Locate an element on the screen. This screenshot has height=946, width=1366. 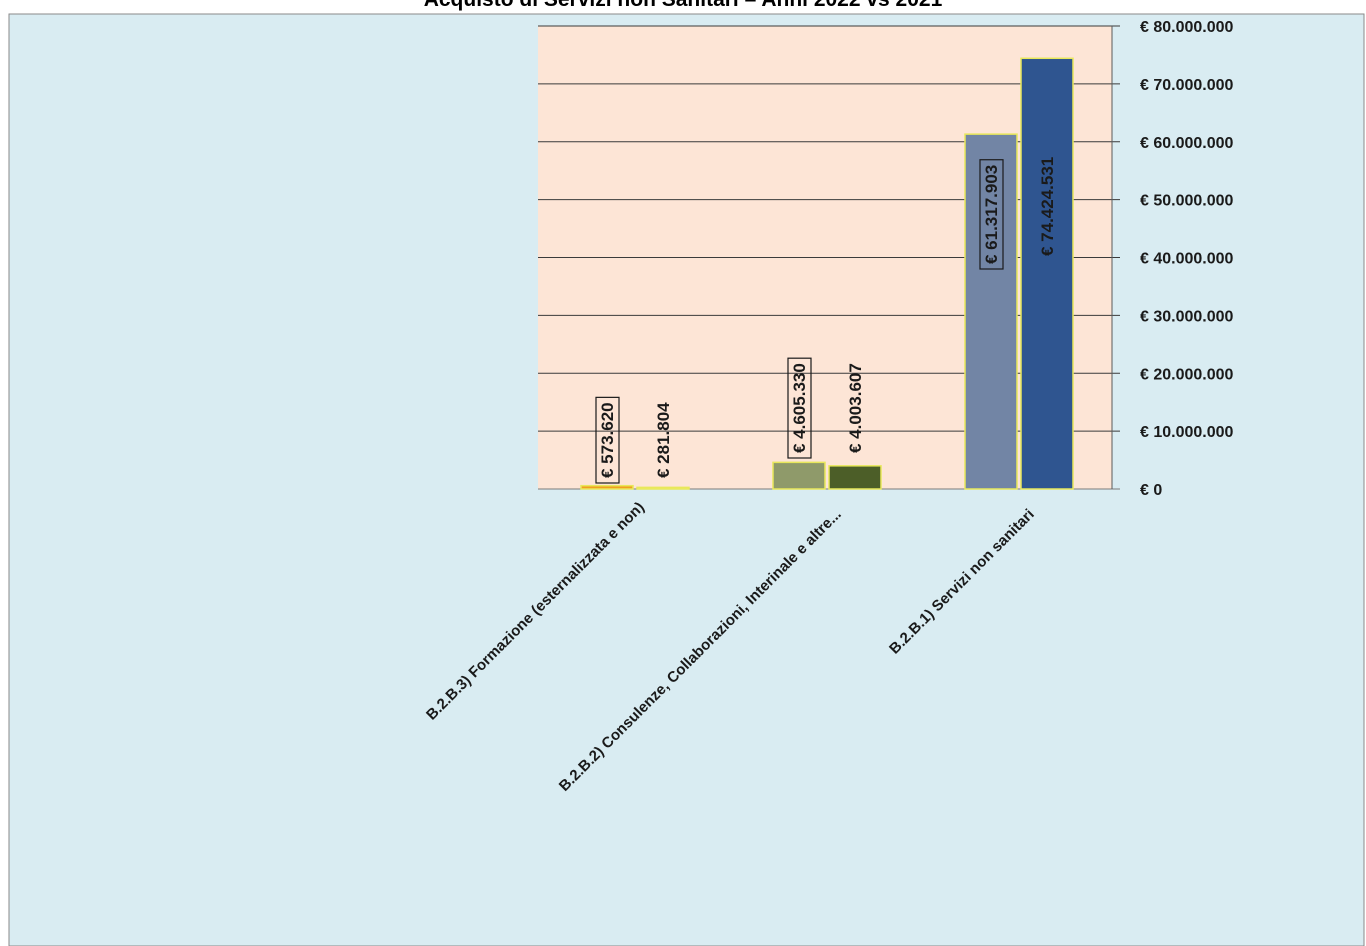
data-label-group: € 61.317.903 is located at coordinates (991, 214).